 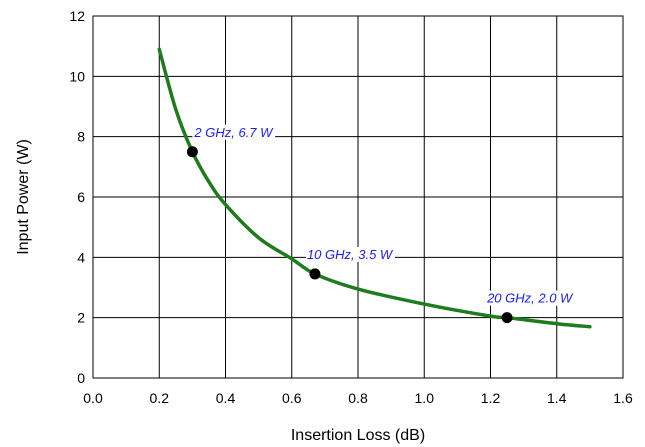 I want to click on x-tick-label: 1.4, so click(x=557, y=398).